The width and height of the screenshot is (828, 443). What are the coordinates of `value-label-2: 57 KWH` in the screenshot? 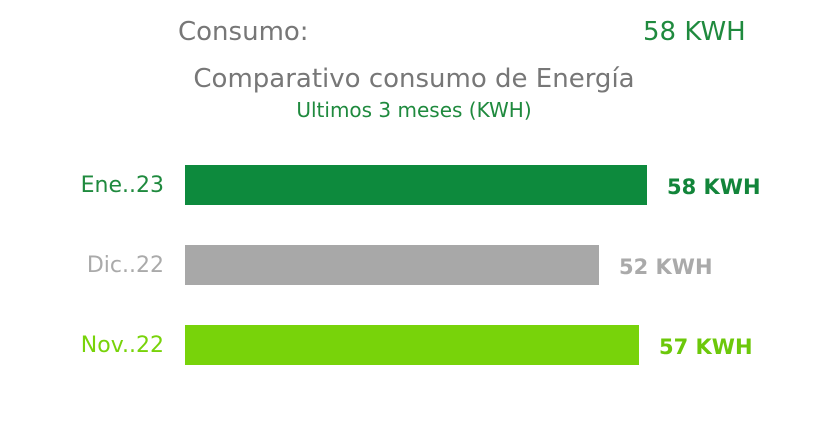 It's located at (706, 347).